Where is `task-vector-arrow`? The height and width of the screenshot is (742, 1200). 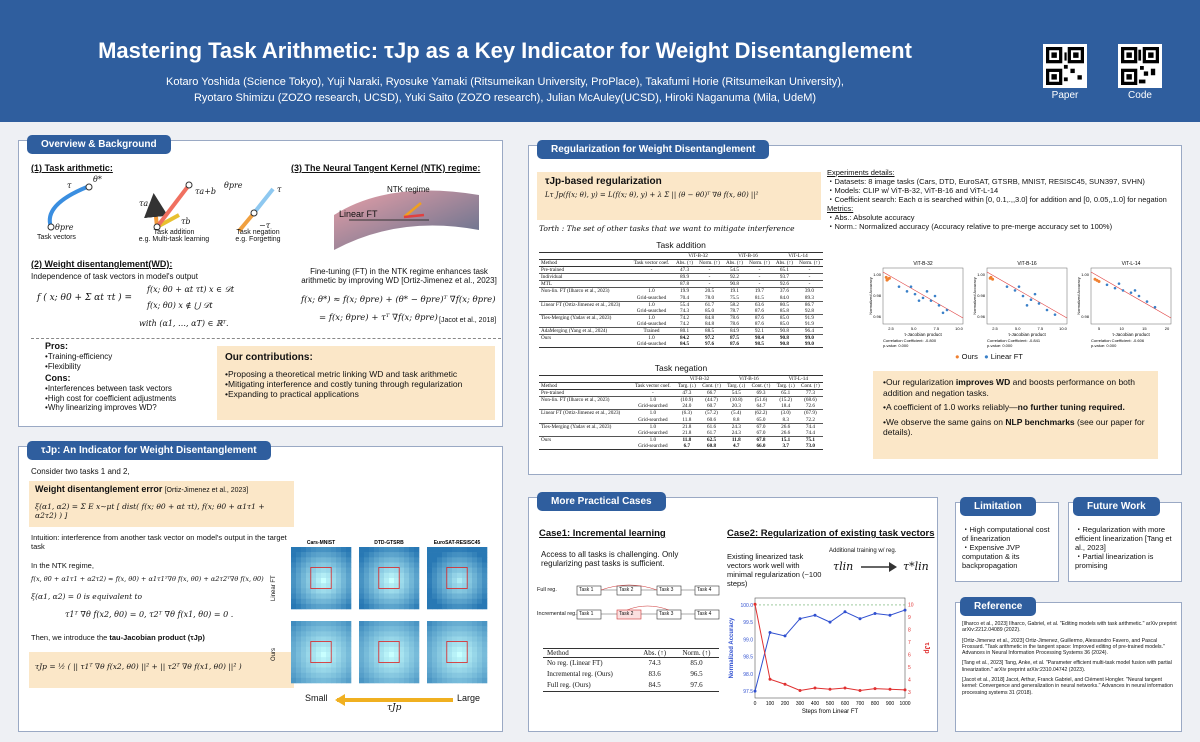
task-vector-arrow is located at coordinates (67, 206).